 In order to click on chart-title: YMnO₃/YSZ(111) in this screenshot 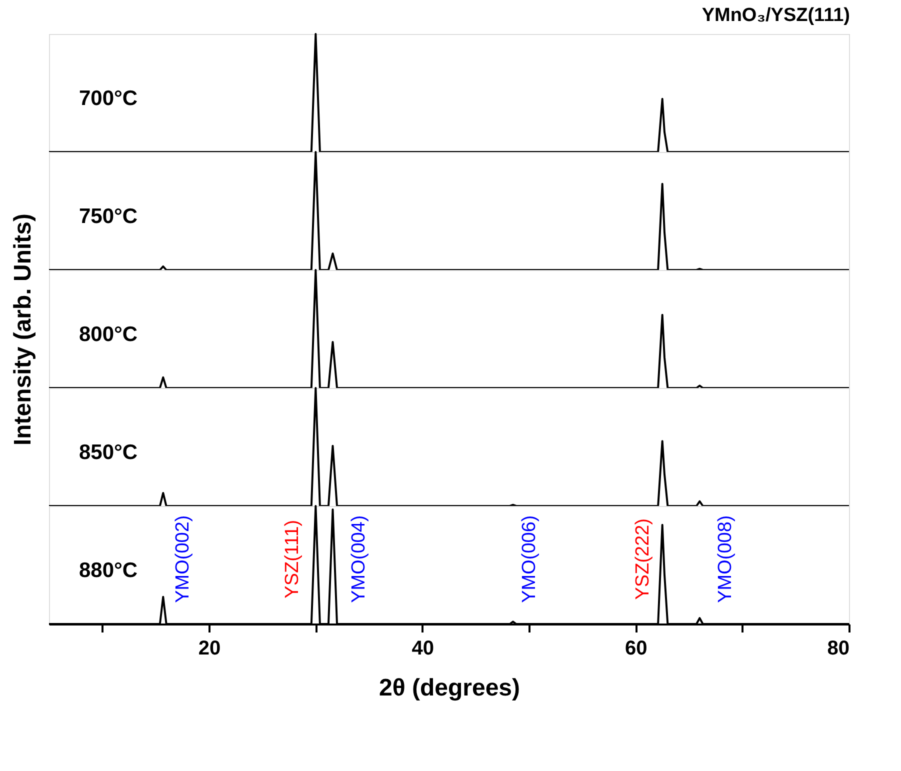, I will do `click(776, 15)`.